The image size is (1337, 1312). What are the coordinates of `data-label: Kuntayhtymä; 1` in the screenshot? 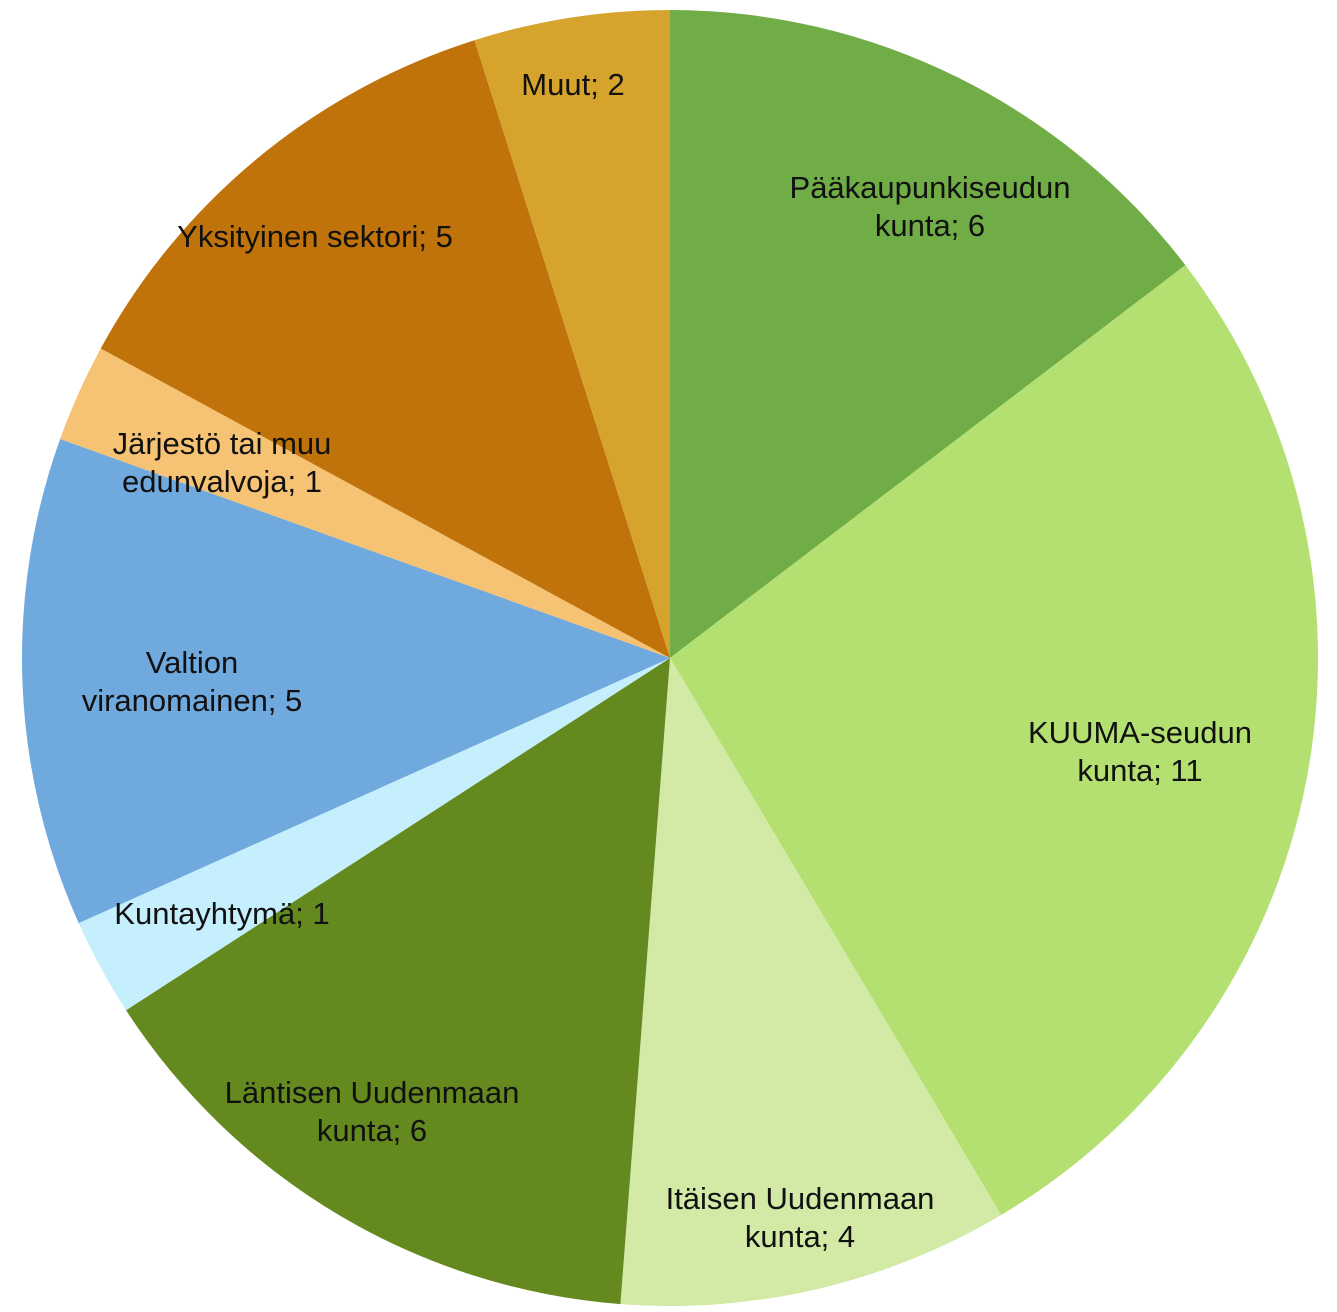 It's located at (222, 914).